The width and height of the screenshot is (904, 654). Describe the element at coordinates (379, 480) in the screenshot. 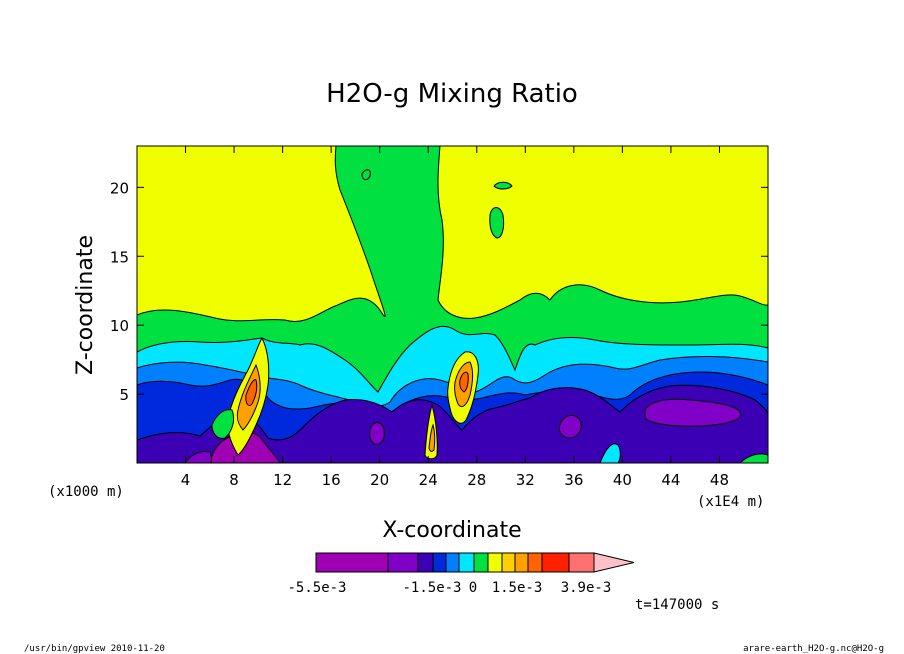

I see `x-tick-label: 20` at that location.